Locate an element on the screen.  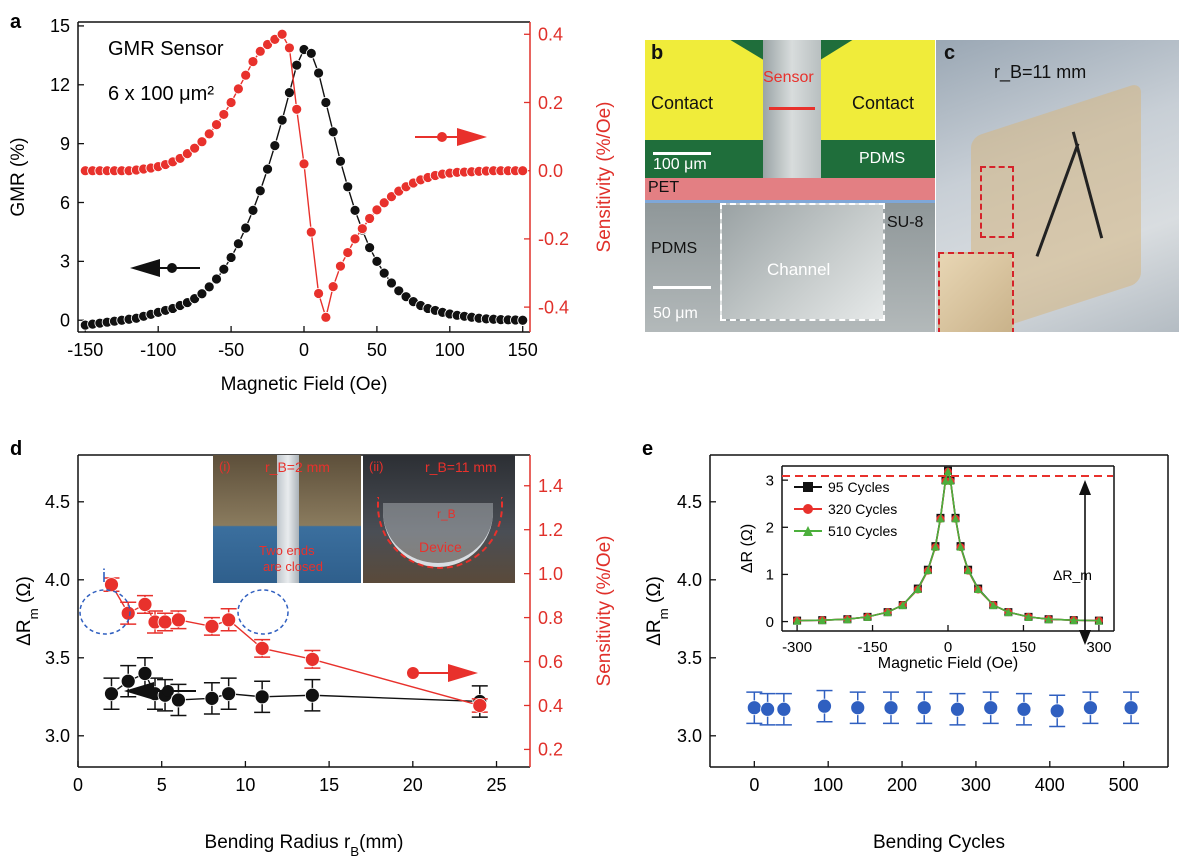
y-tick-label: 2 is located at coordinates (770, 528).